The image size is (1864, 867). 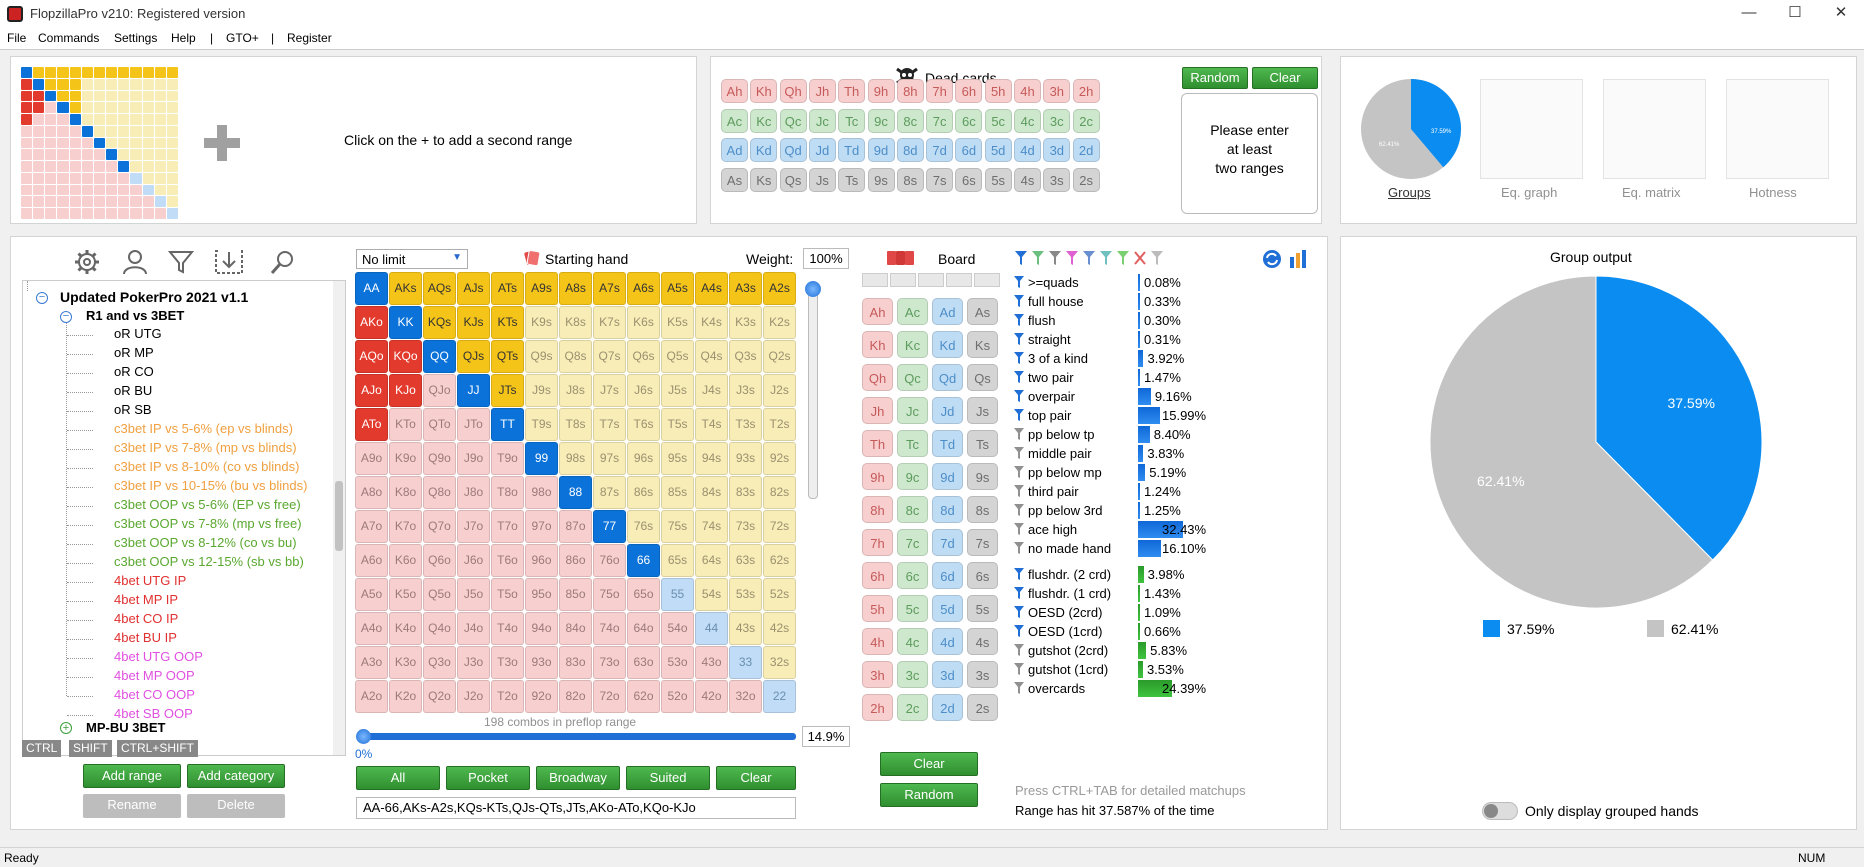 What do you see at coordinates (138, 333) in the screenshot?
I see `tree-range-item: oR UTG` at bounding box center [138, 333].